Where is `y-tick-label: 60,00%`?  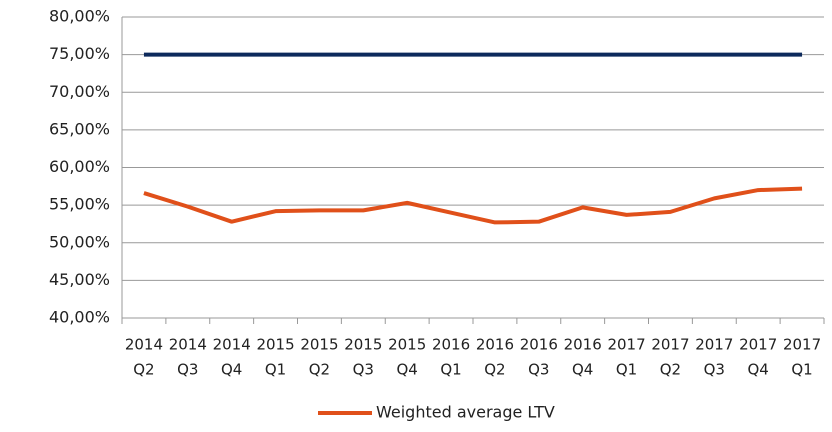
y-tick-label: 60,00% is located at coordinates (79, 166).